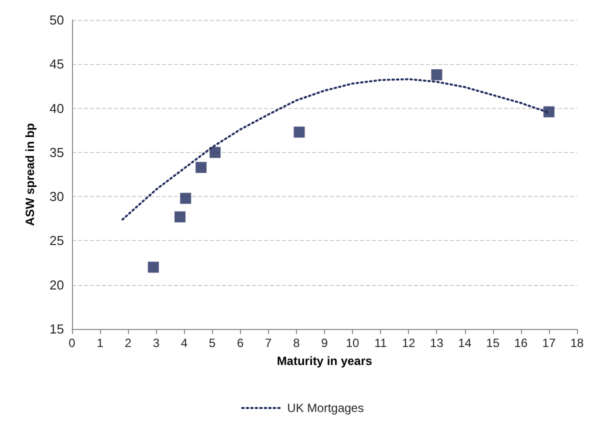  I want to click on x-tick-label: 13, so click(437, 343).